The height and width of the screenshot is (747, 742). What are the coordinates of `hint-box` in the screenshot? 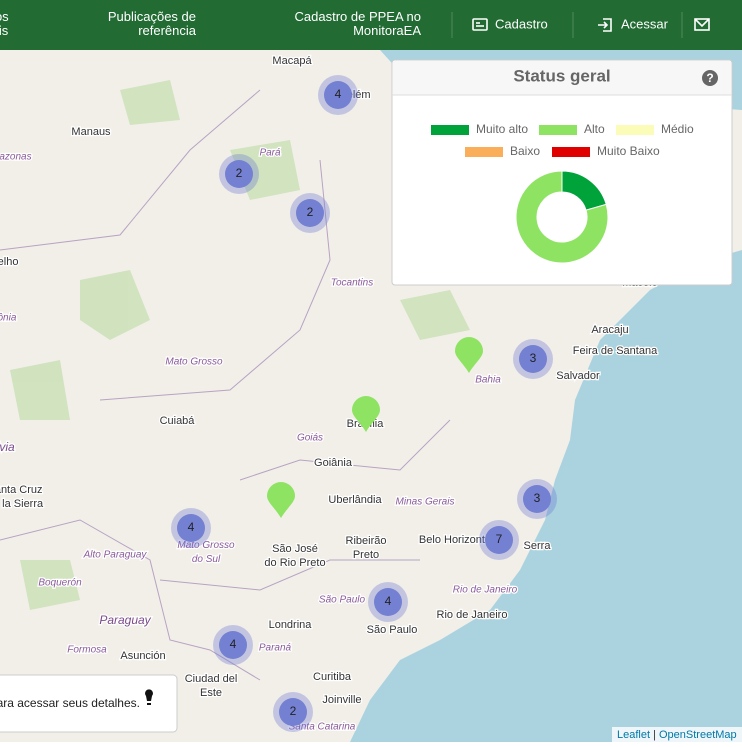 It's located at (89, 703).